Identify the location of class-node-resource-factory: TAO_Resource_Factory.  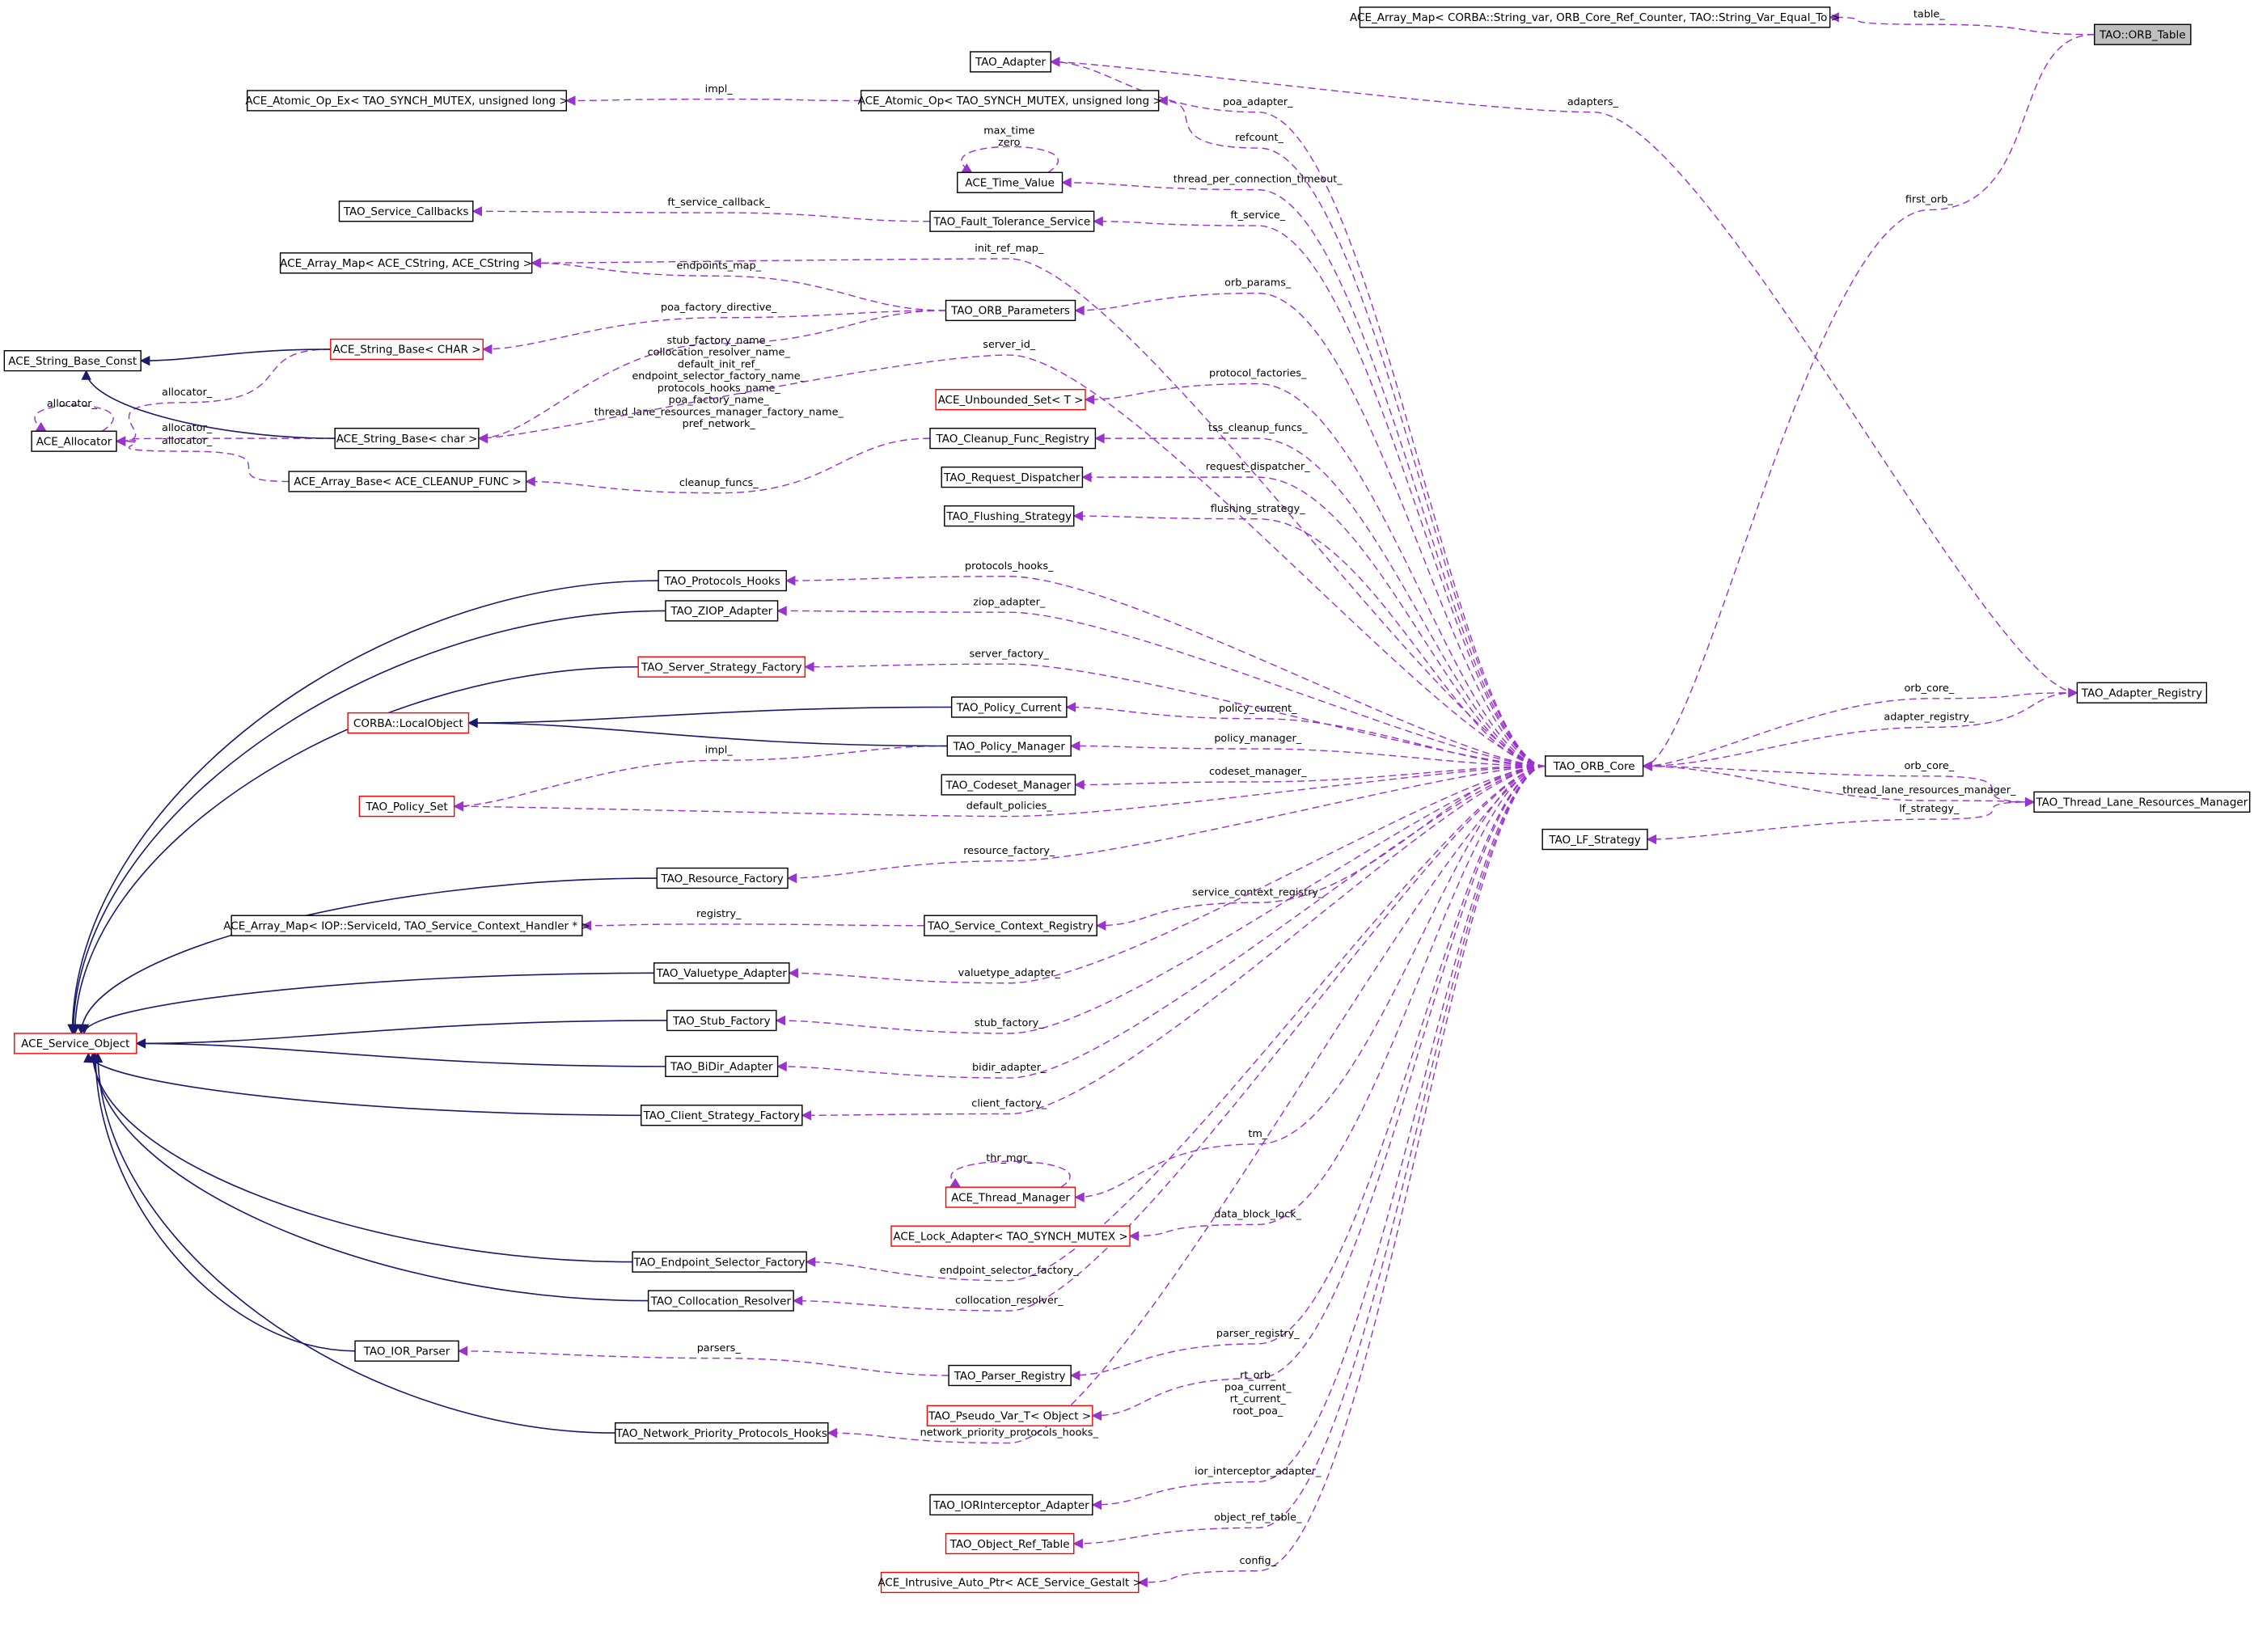
(722, 878).